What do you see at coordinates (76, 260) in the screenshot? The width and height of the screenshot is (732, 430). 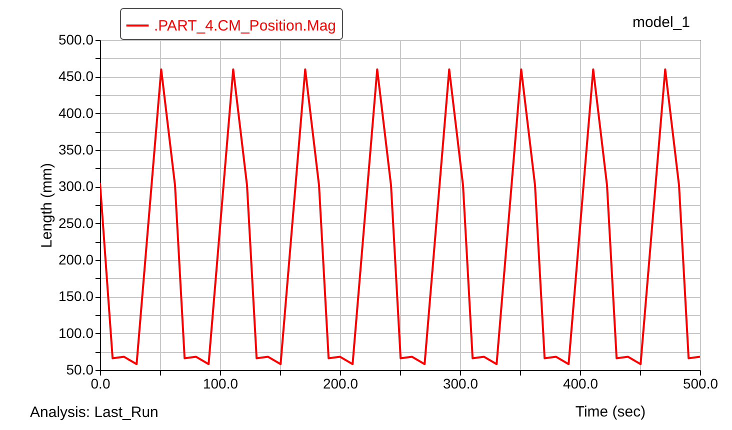 I see `y-tick-label: 200.0` at bounding box center [76, 260].